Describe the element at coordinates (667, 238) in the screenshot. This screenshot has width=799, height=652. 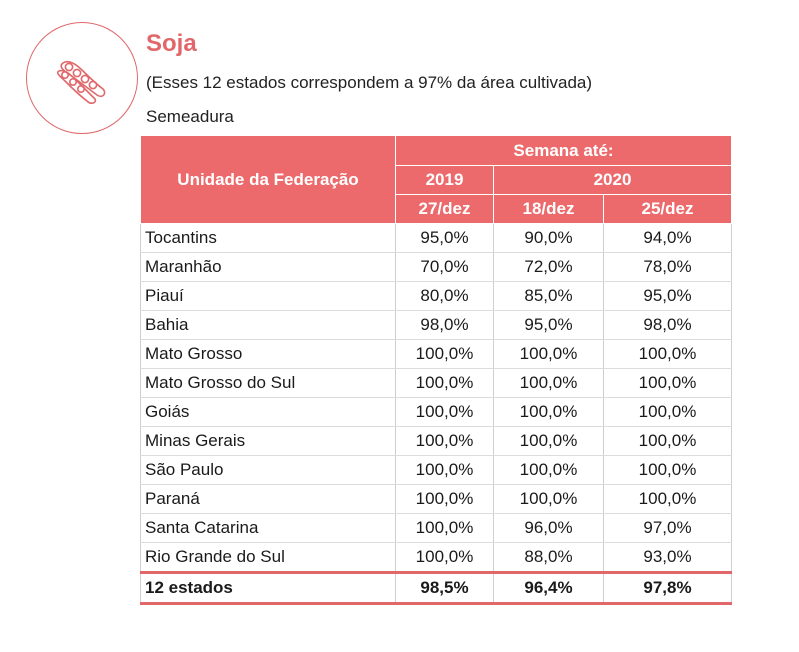
I see `percent-value: 94,0%` at that location.